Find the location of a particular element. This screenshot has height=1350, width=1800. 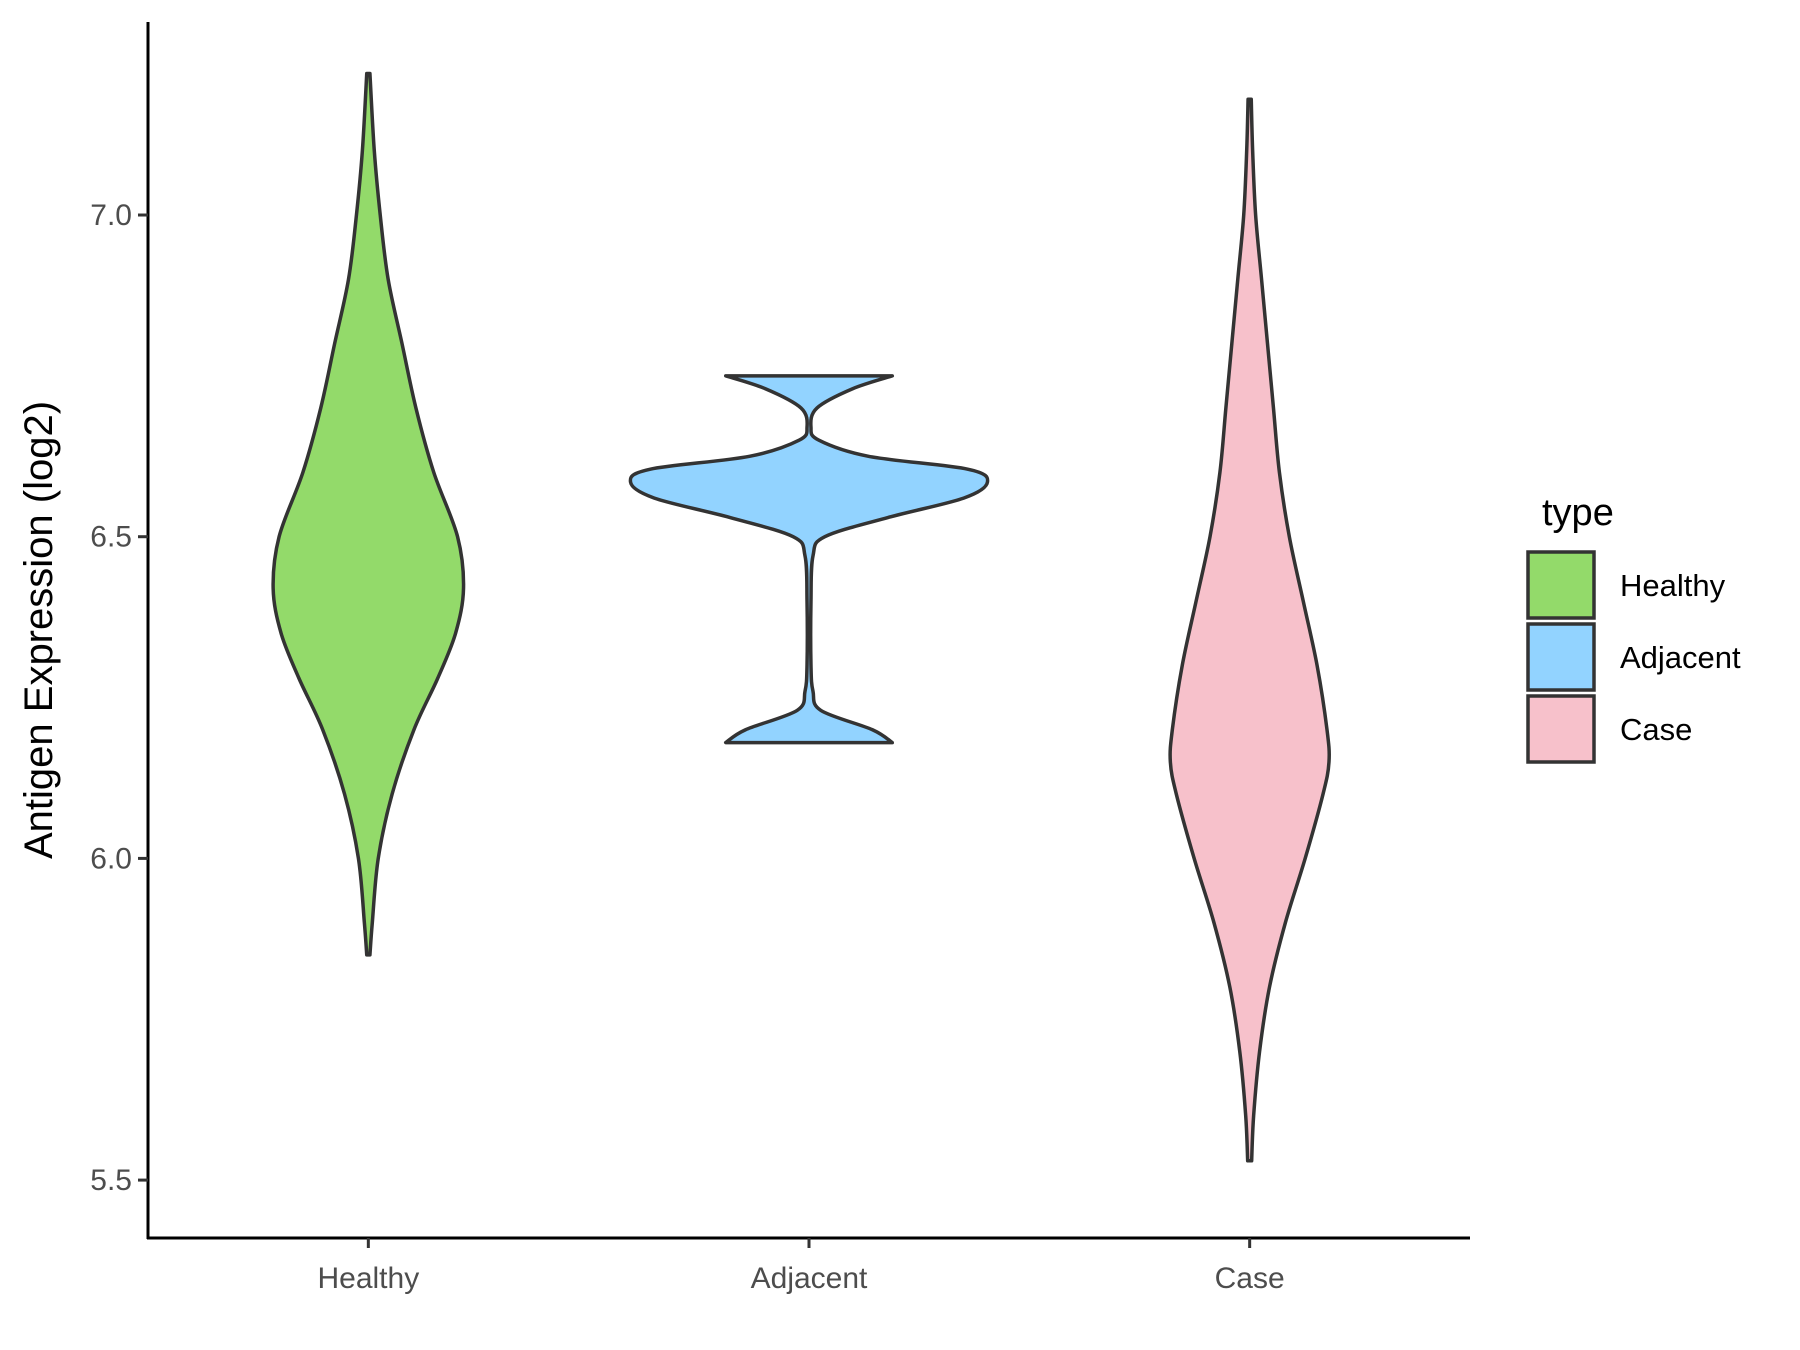

legend-label-case: Case is located at coordinates (1656, 729).